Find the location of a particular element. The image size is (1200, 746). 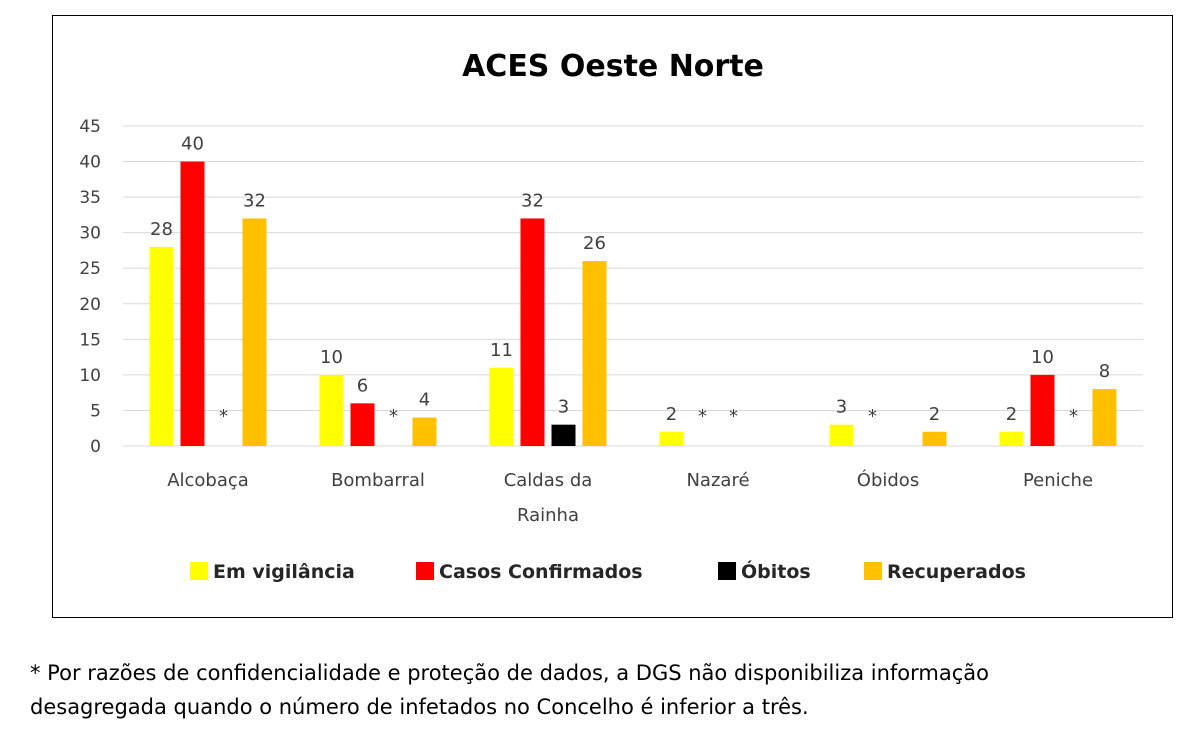

y-tick-label: 15 is located at coordinates (90, 340).